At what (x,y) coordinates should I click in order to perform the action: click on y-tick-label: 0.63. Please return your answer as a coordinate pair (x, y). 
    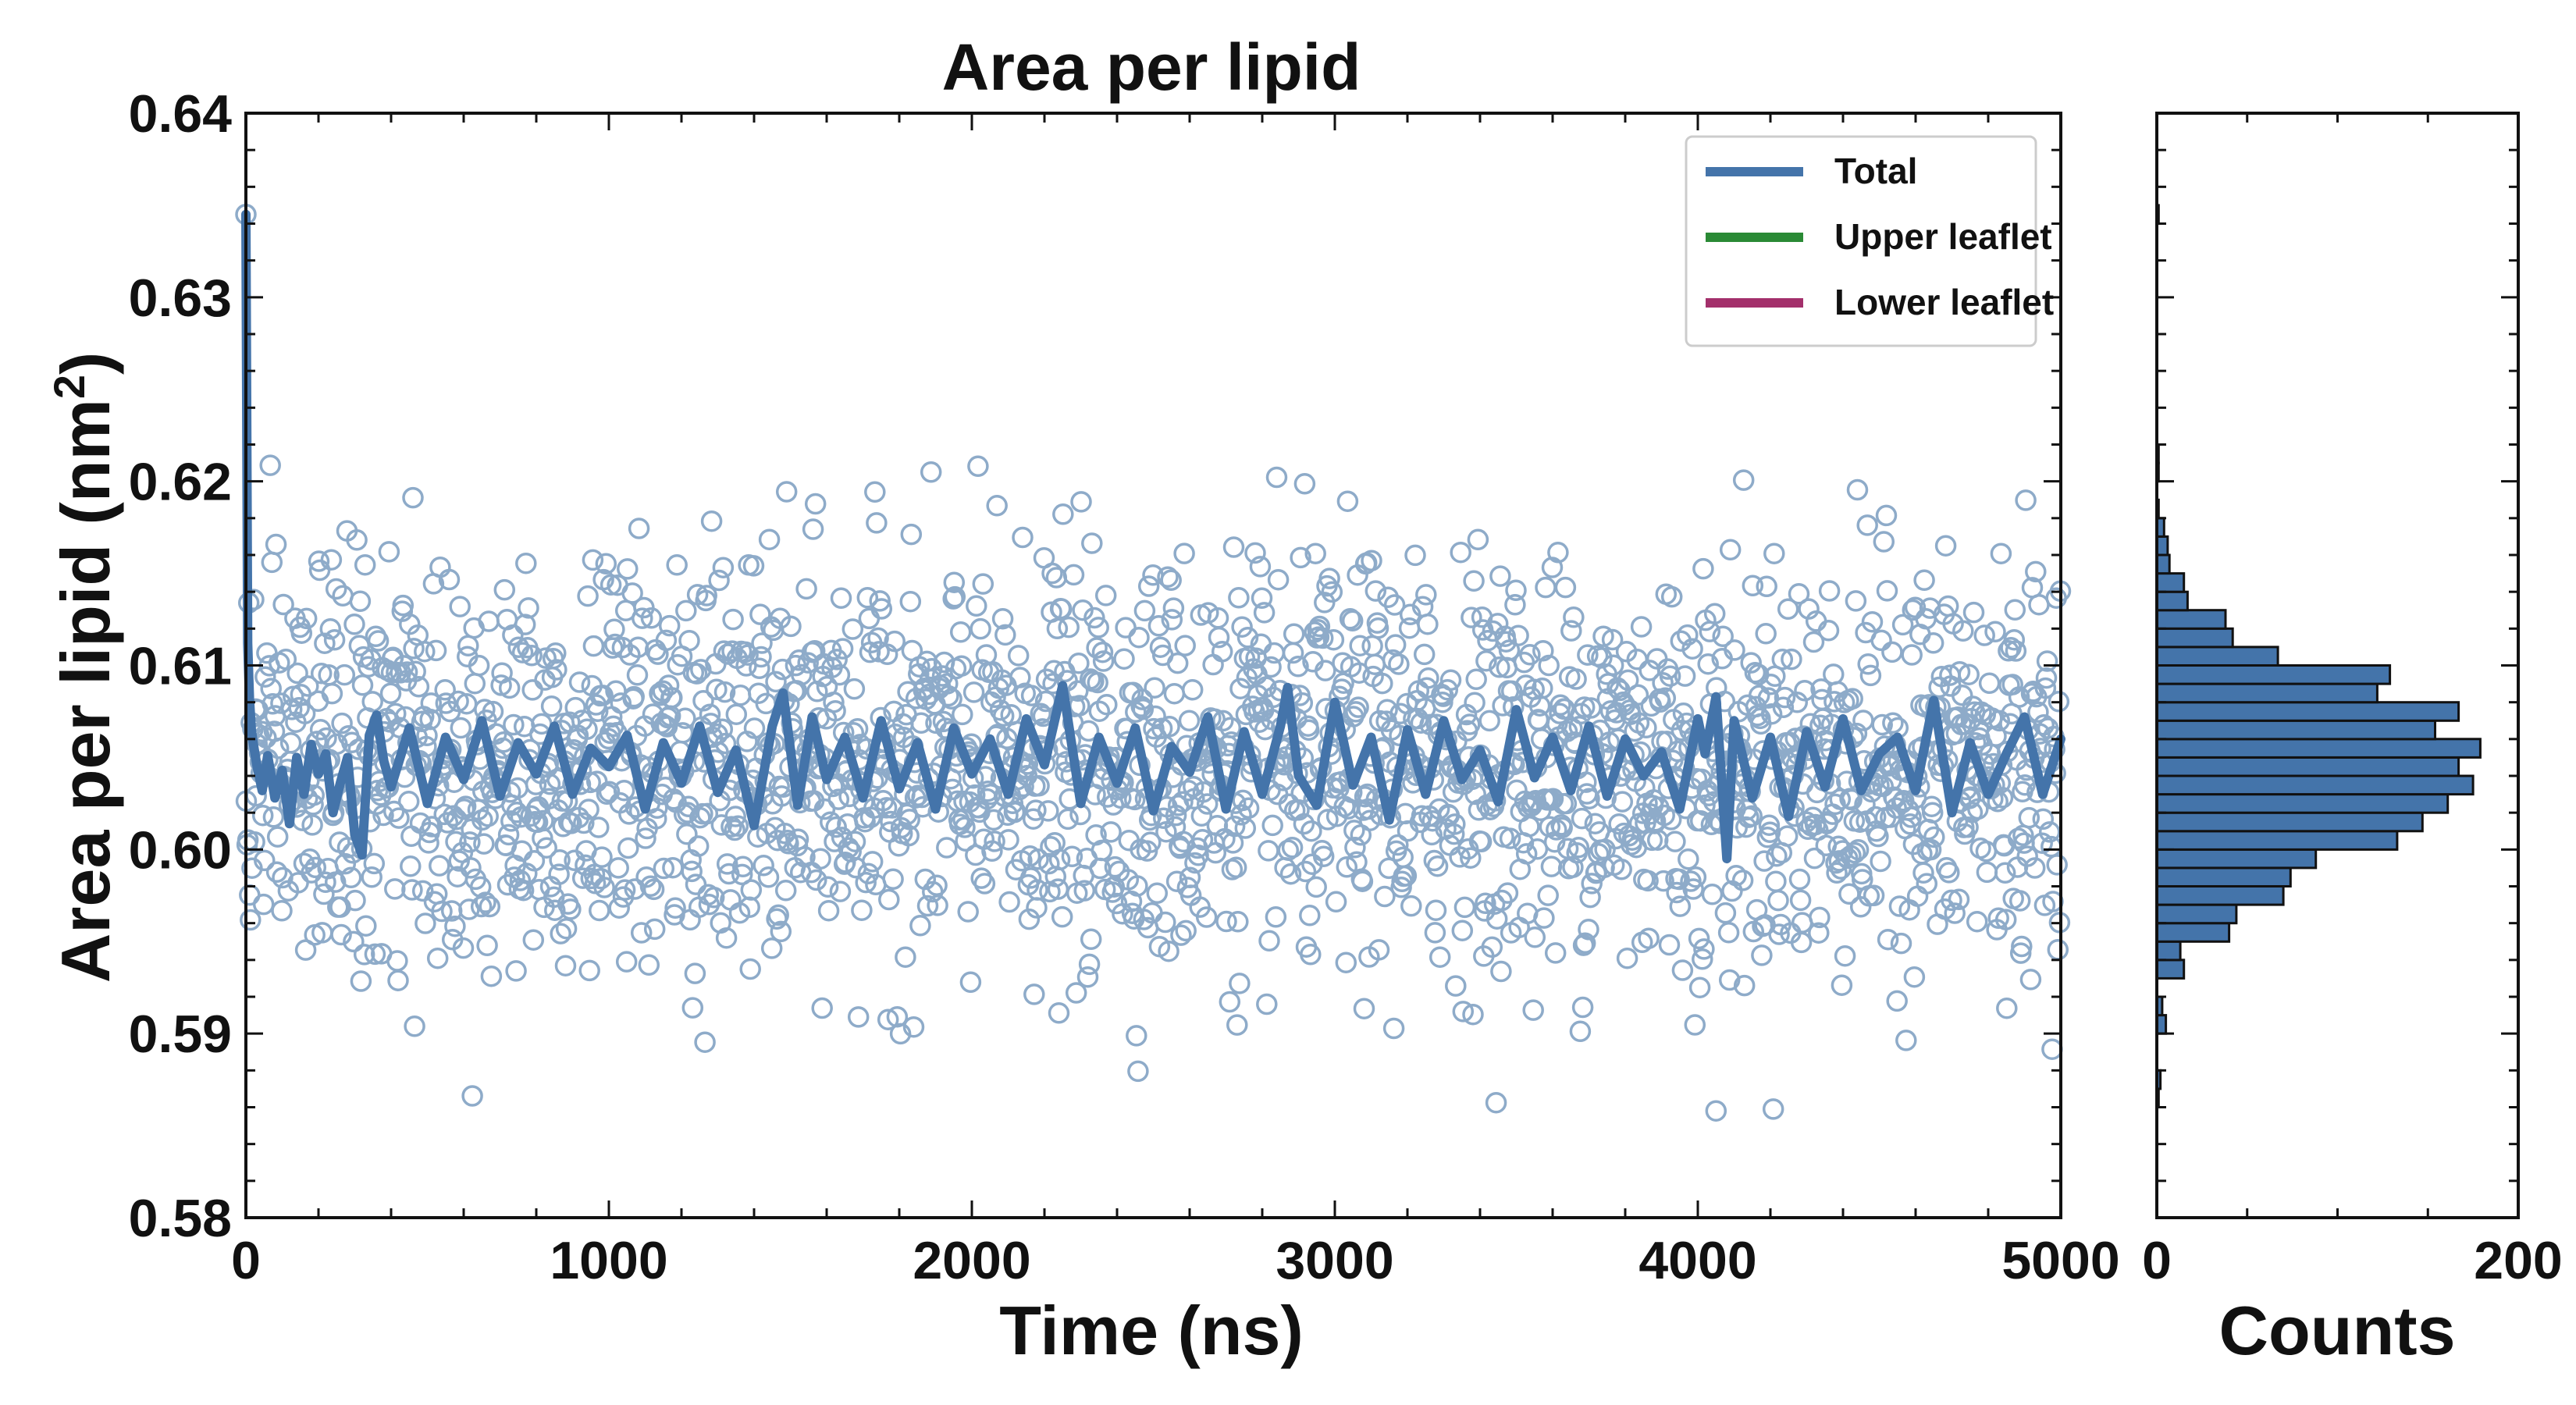
    Looking at the image, I should click on (180, 298).